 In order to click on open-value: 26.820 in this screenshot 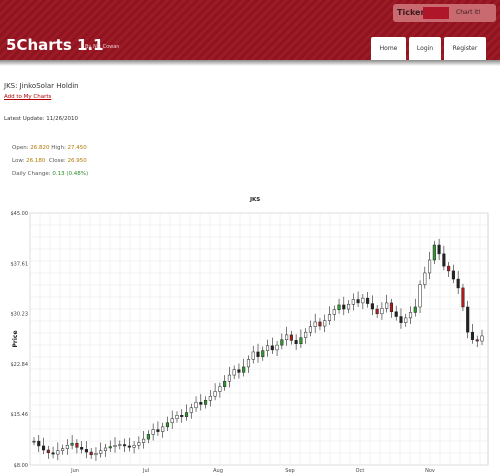, I will do `click(40, 148)`.